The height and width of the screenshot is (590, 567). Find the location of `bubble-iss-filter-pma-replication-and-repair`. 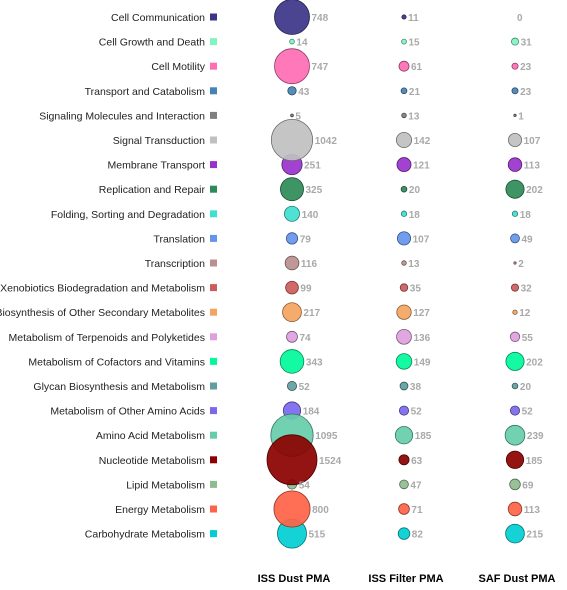

bubble-iss-filter-pma-replication-and-repair is located at coordinates (404, 189).